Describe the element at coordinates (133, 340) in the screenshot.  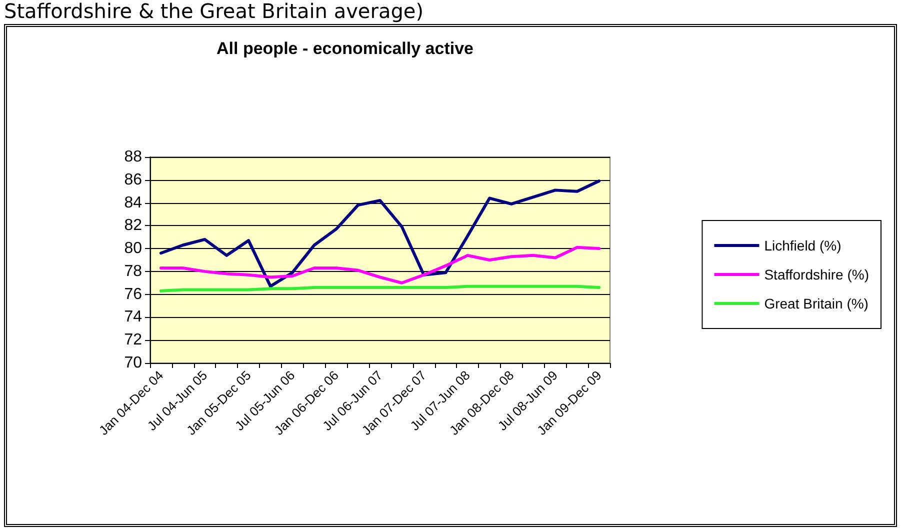
I see `y-tick-label: 72` at that location.